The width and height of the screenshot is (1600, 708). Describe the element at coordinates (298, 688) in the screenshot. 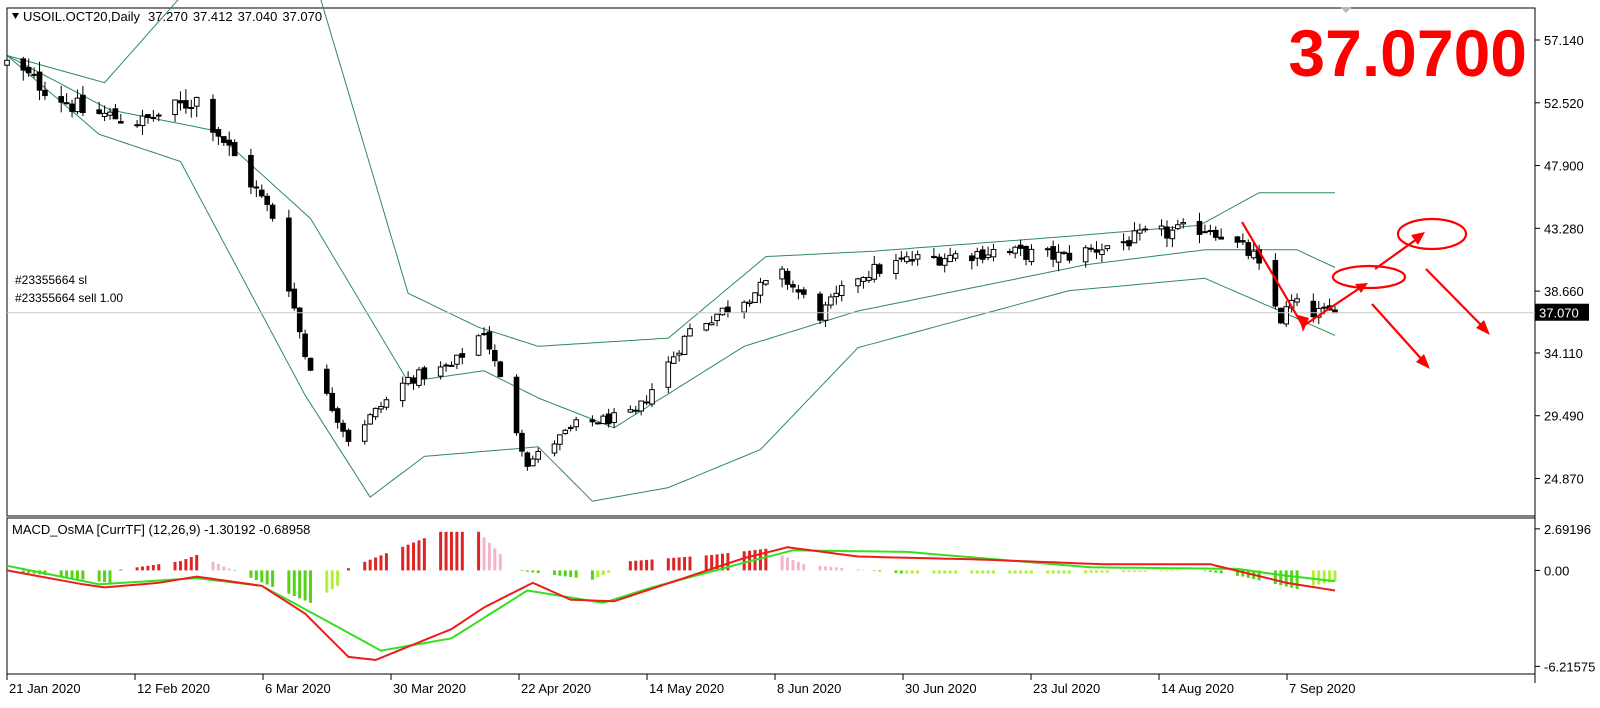

I see `time-tick-label: 6 Mar 2020` at that location.